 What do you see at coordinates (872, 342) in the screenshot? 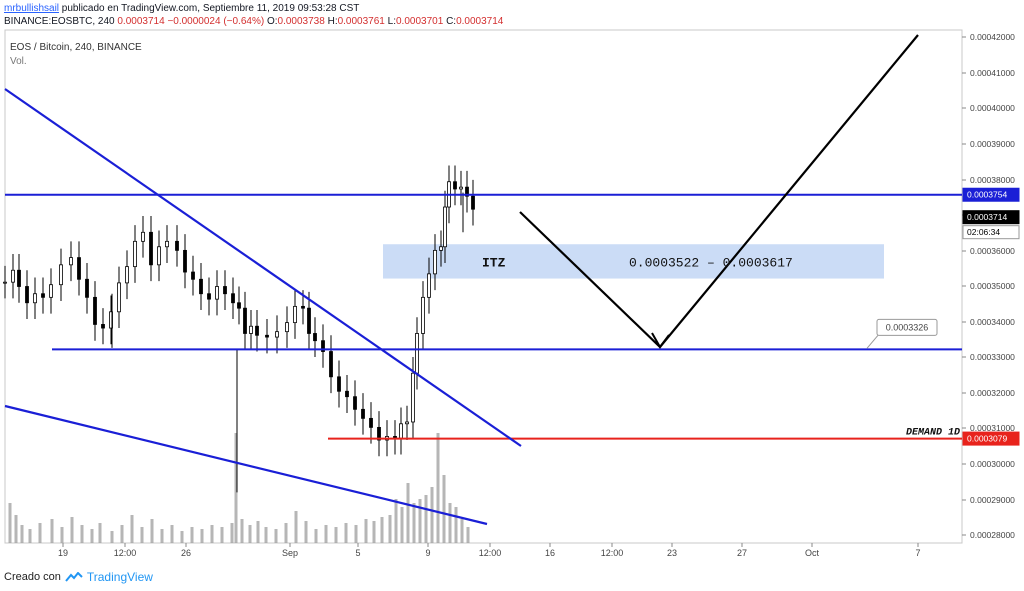
I see `callout-pointer` at bounding box center [872, 342].